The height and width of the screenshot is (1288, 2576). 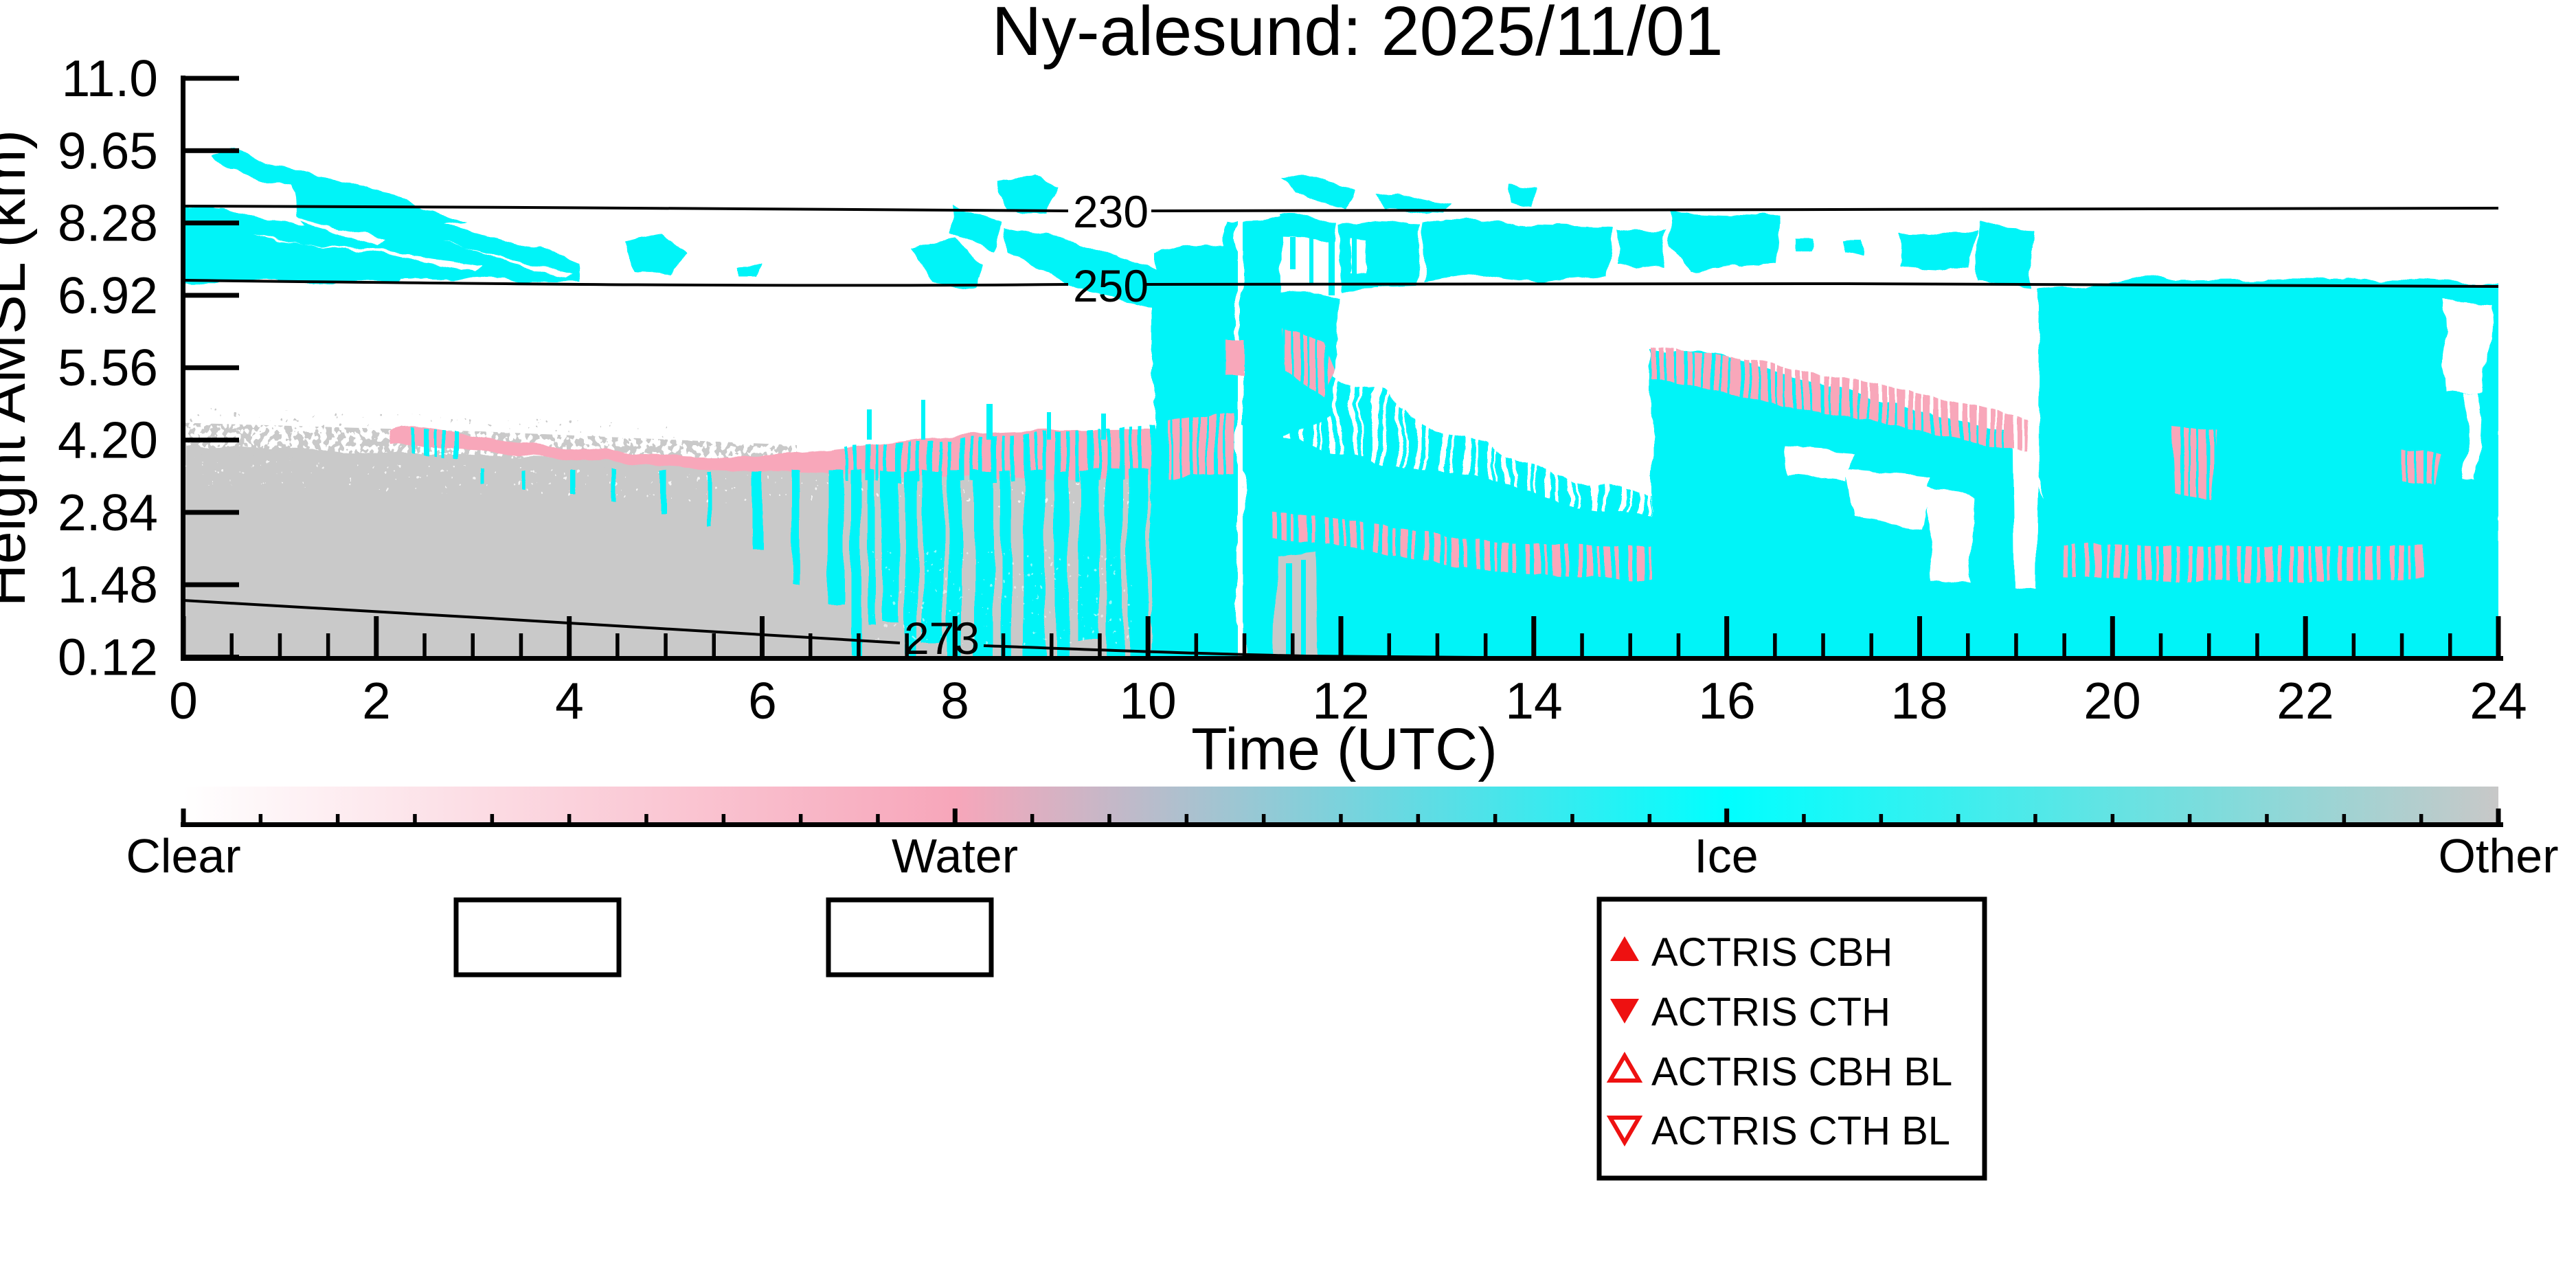 What do you see at coordinates (108, 150) in the screenshot?
I see `svg-text: 9.65` at bounding box center [108, 150].